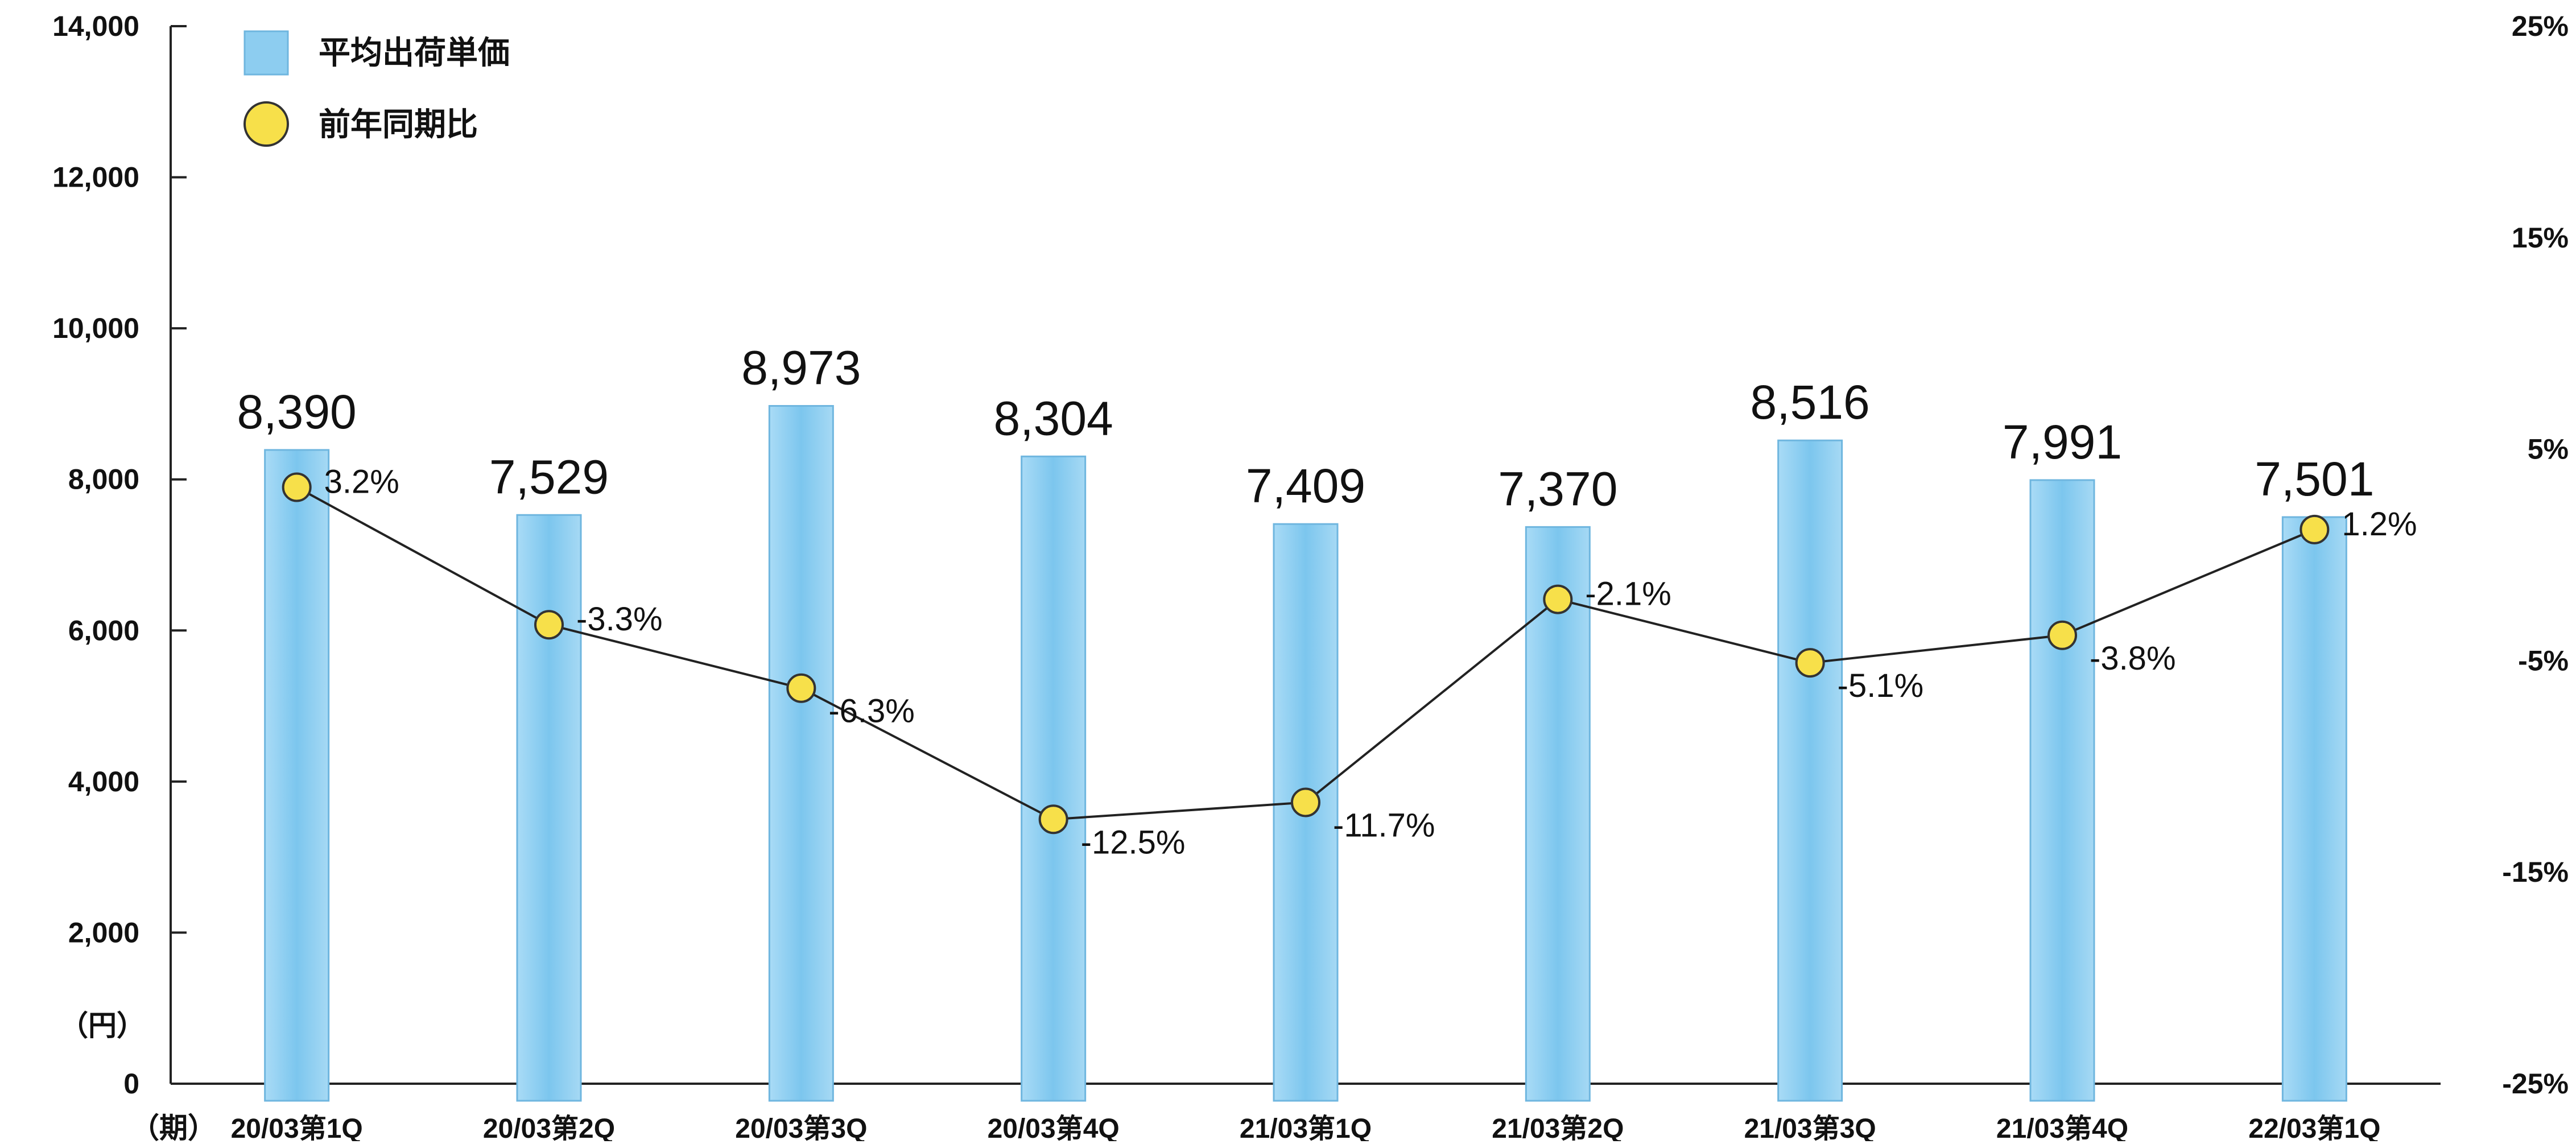 This screenshot has width=2576, height=1144. I want to click on y-left-tick-label: 8,000, so click(104, 479).